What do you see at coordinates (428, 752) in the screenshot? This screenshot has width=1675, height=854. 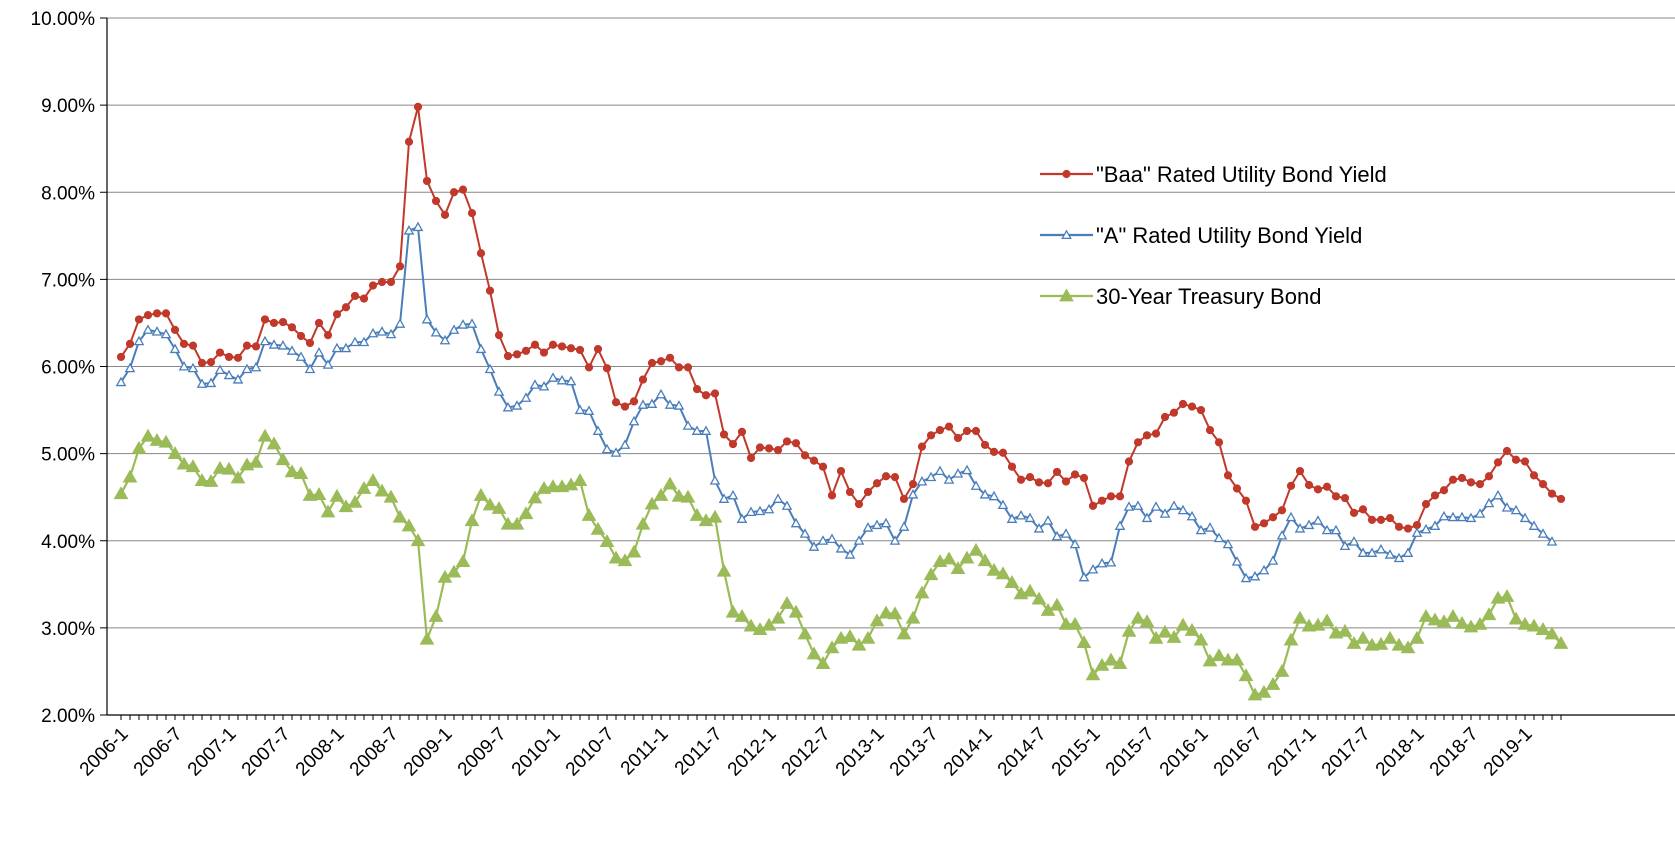 I see `x-tick-label: 2009-1` at bounding box center [428, 752].